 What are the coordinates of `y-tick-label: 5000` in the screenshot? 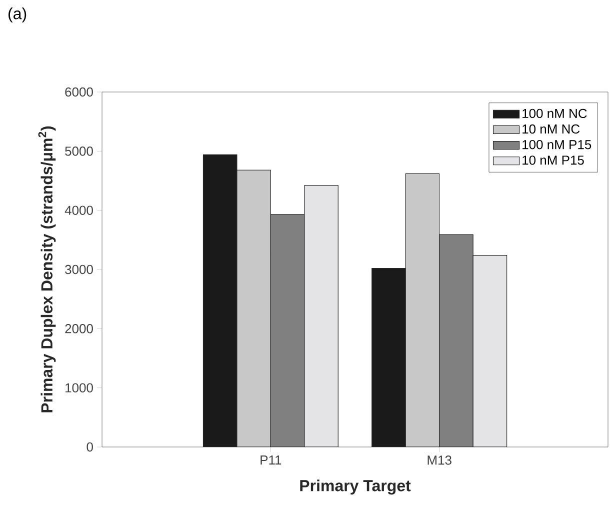 It's located at (79, 151).